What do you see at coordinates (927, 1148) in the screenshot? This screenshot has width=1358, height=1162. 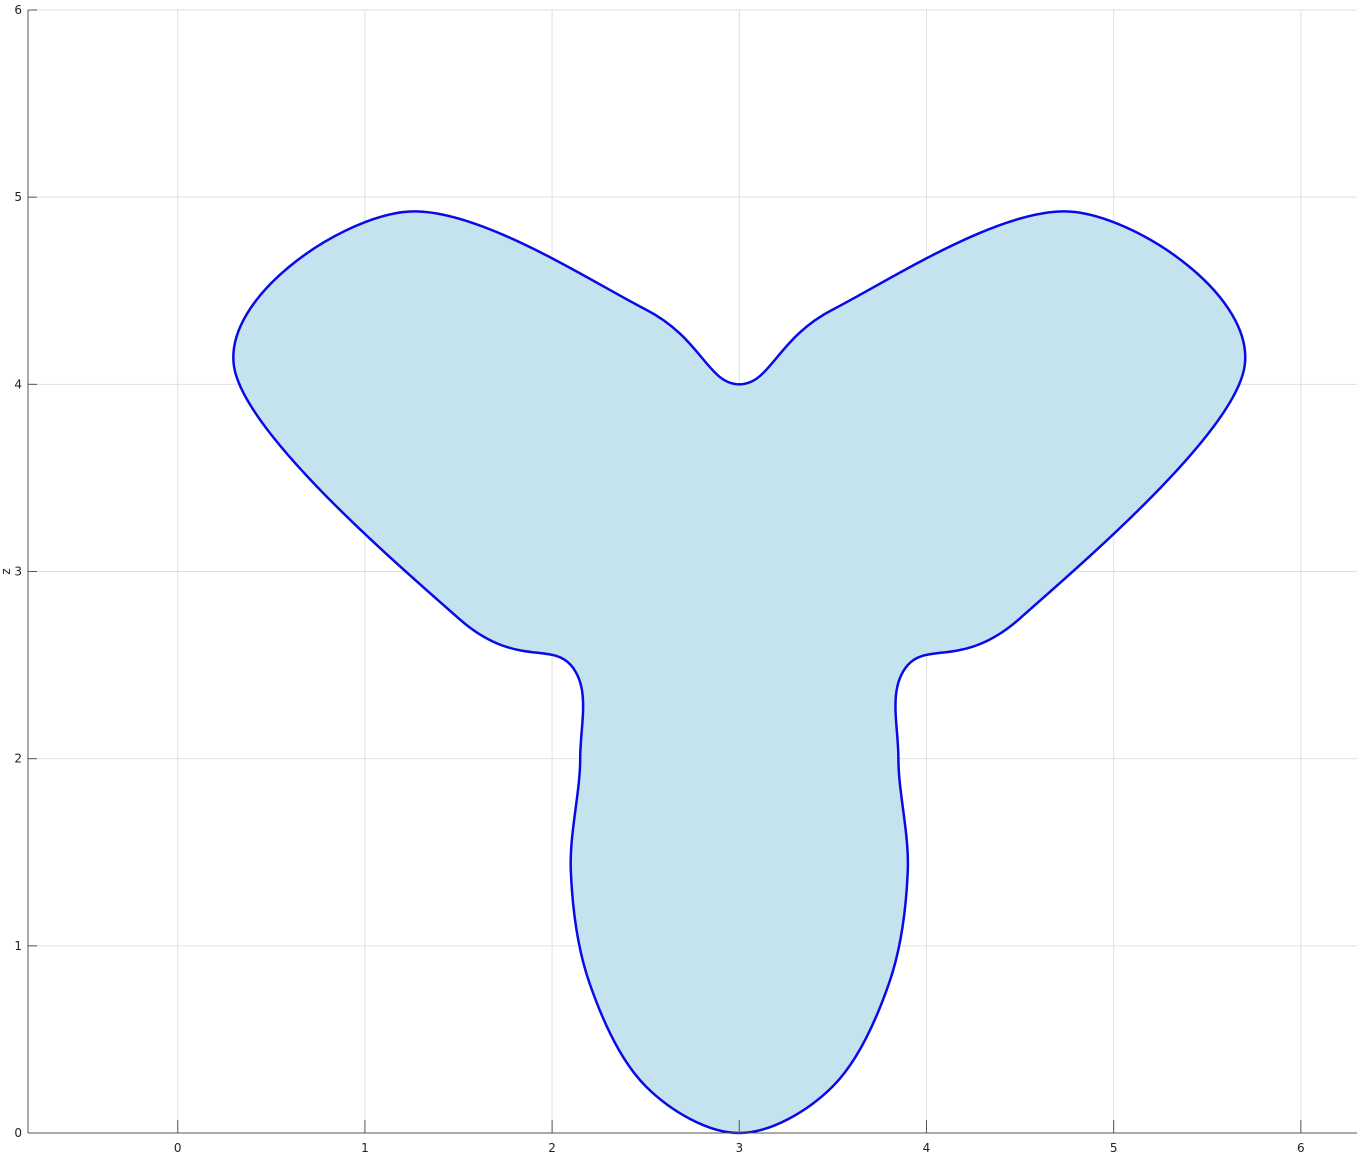 I see `x-tick-label-4: 4` at bounding box center [927, 1148].